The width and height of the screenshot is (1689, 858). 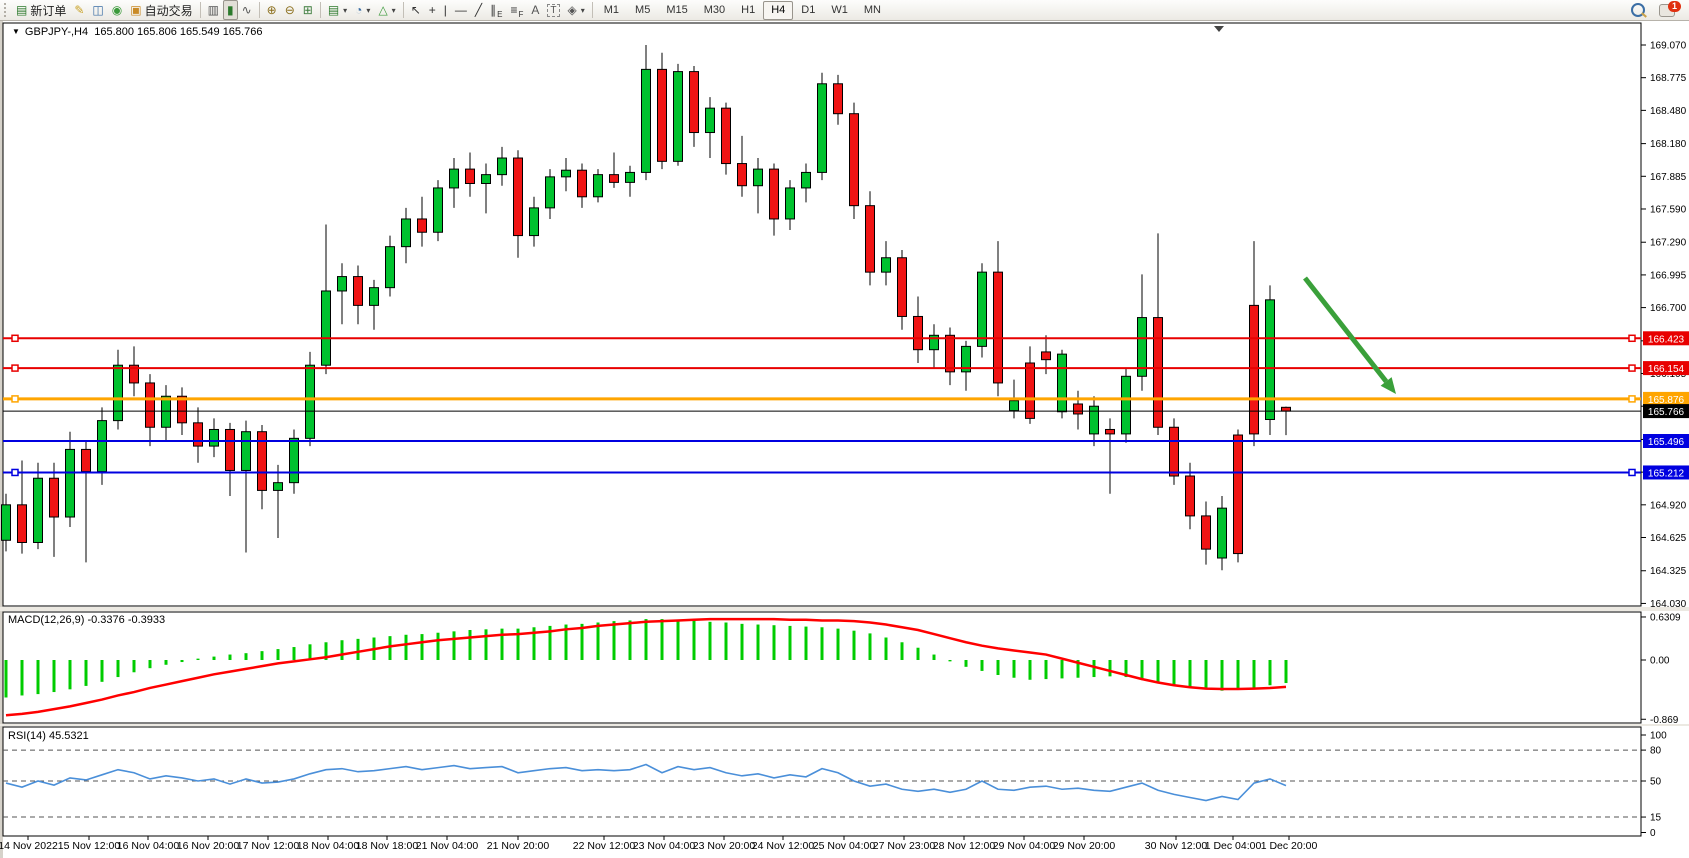 I want to click on zoom-in-icon: ⊕, so click(x=271, y=10).